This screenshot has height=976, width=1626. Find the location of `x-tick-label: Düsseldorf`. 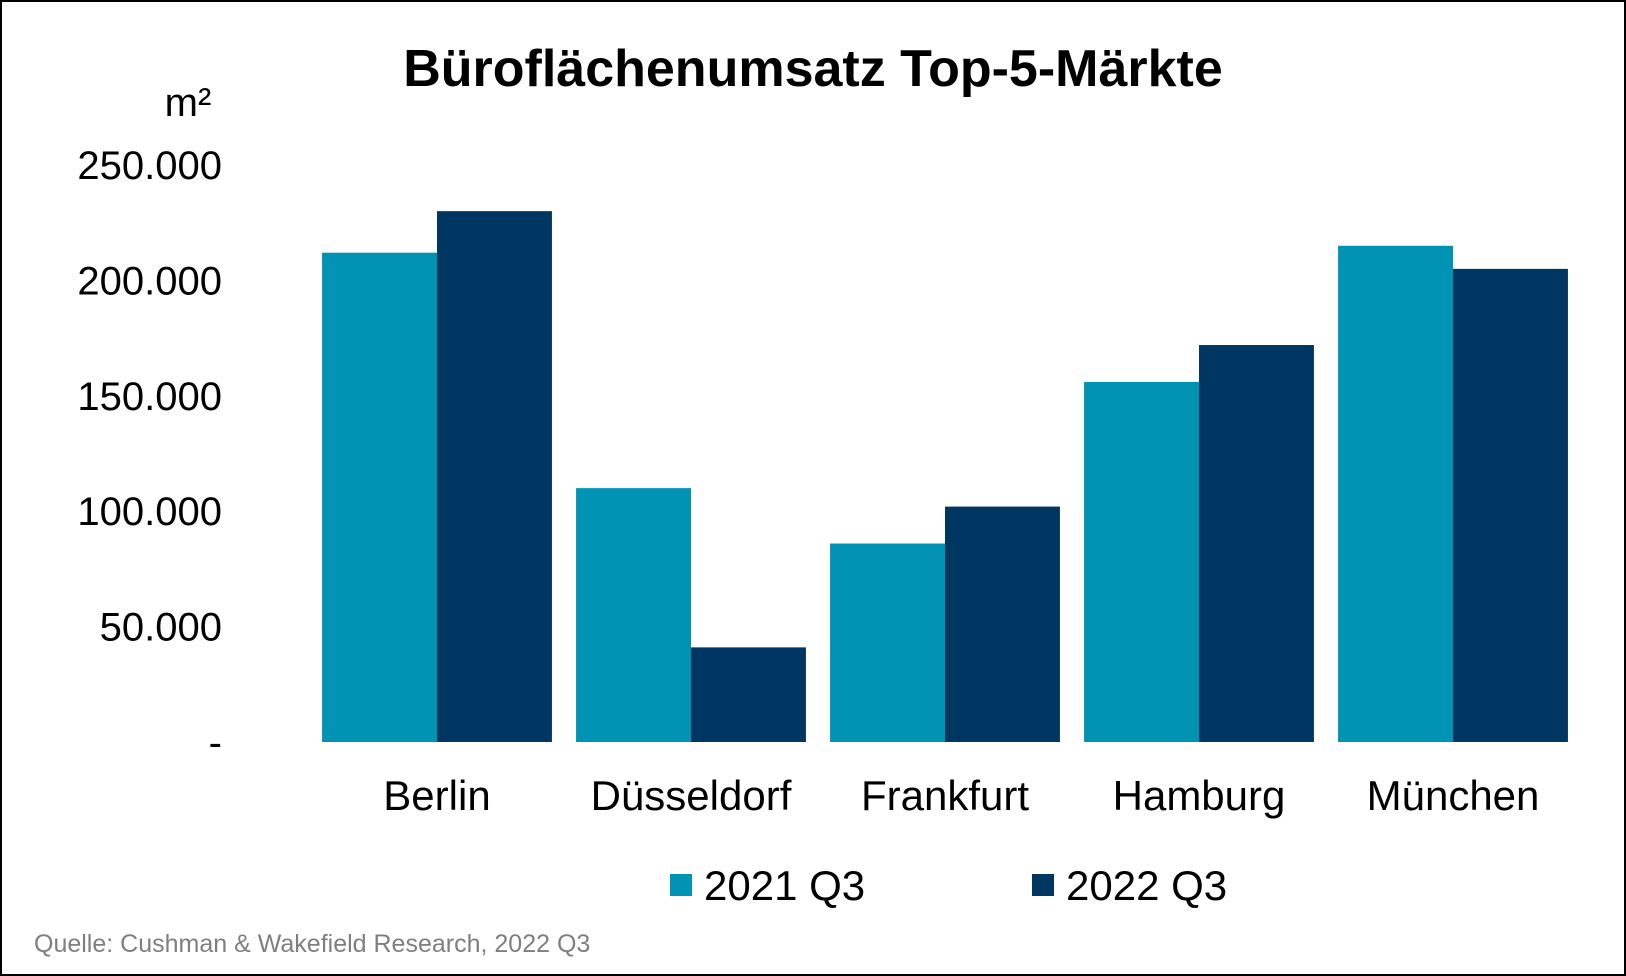

x-tick-label: Düsseldorf is located at coordinates (691, 795).